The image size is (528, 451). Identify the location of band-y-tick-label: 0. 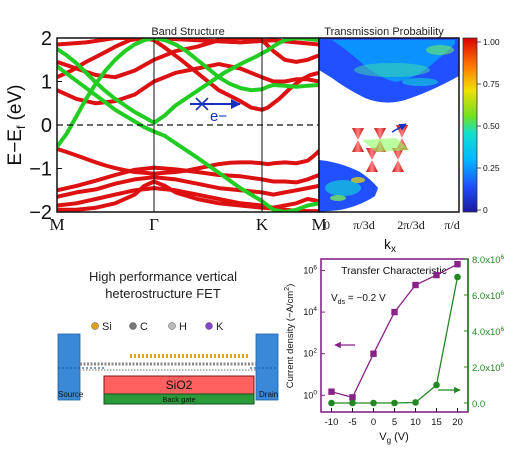
(46, 126).